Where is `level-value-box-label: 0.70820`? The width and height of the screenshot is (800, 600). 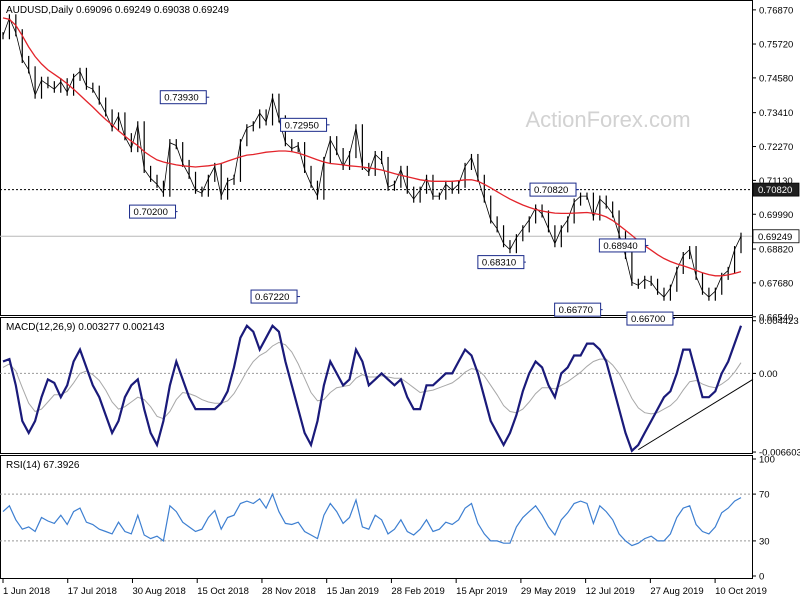 level-value-box-label: 0.70820 is located at coordinates (775, 190).